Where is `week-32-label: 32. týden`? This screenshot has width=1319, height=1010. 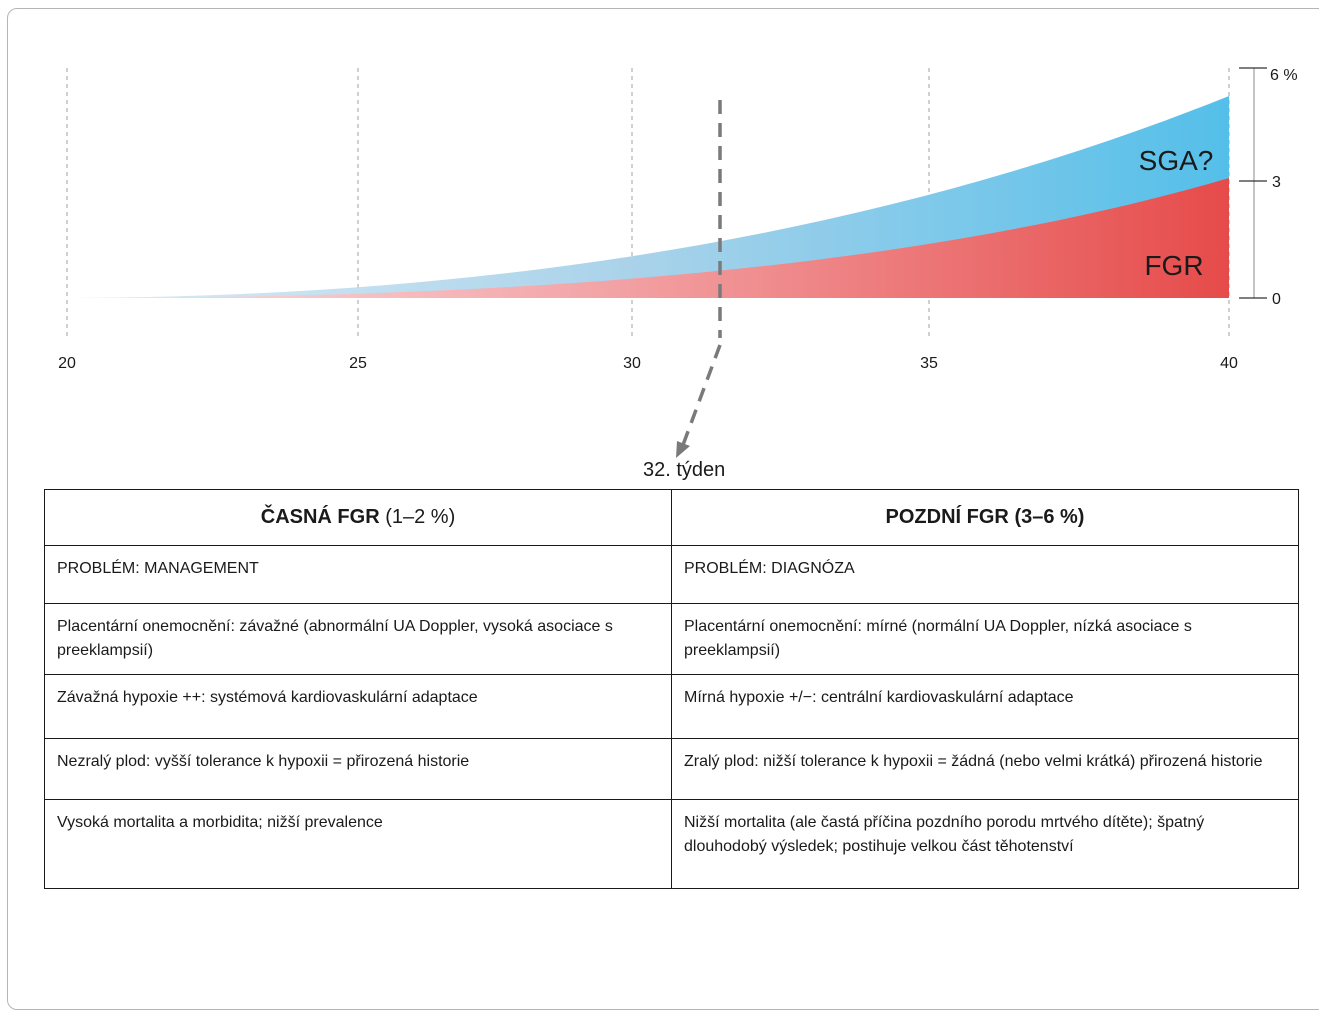
week-32-label: 32. týden is located at coordinates (684, 470).